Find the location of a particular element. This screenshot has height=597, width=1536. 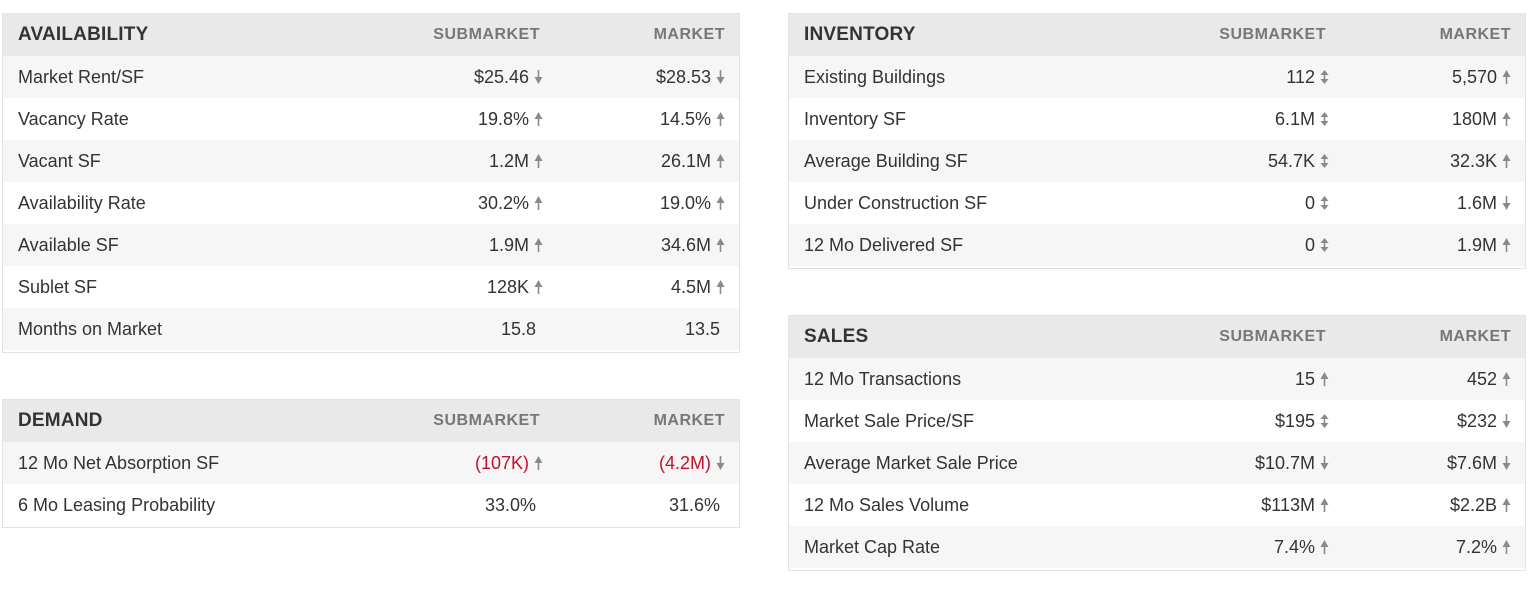

row-label: 12 Mo Sales Volume is located at coordinates (887, 504).